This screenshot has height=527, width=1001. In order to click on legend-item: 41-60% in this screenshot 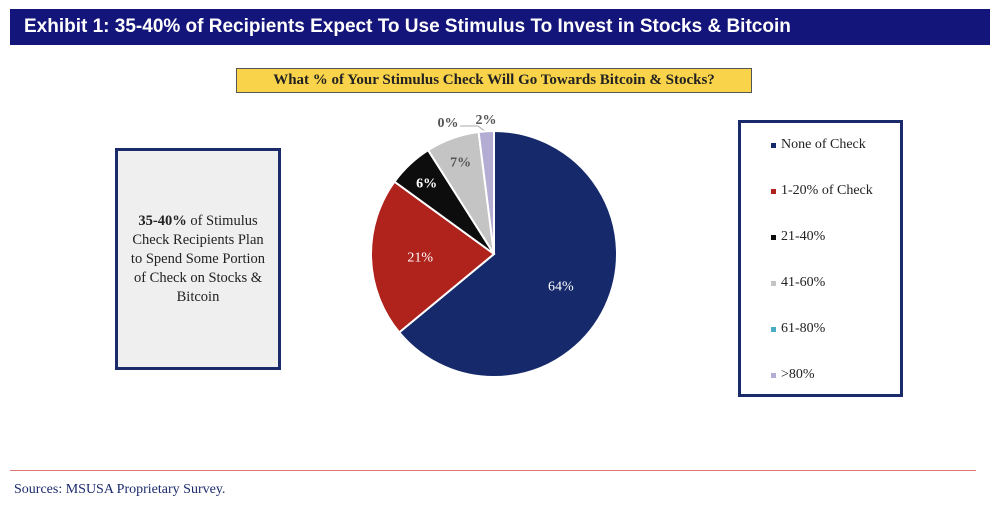, I will do `click(798, 283)`.